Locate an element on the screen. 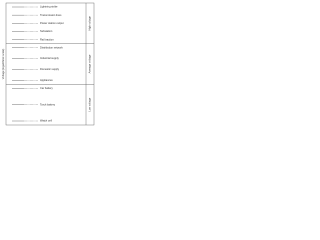  item-label: Power station output is located at coordinates (52, 23).